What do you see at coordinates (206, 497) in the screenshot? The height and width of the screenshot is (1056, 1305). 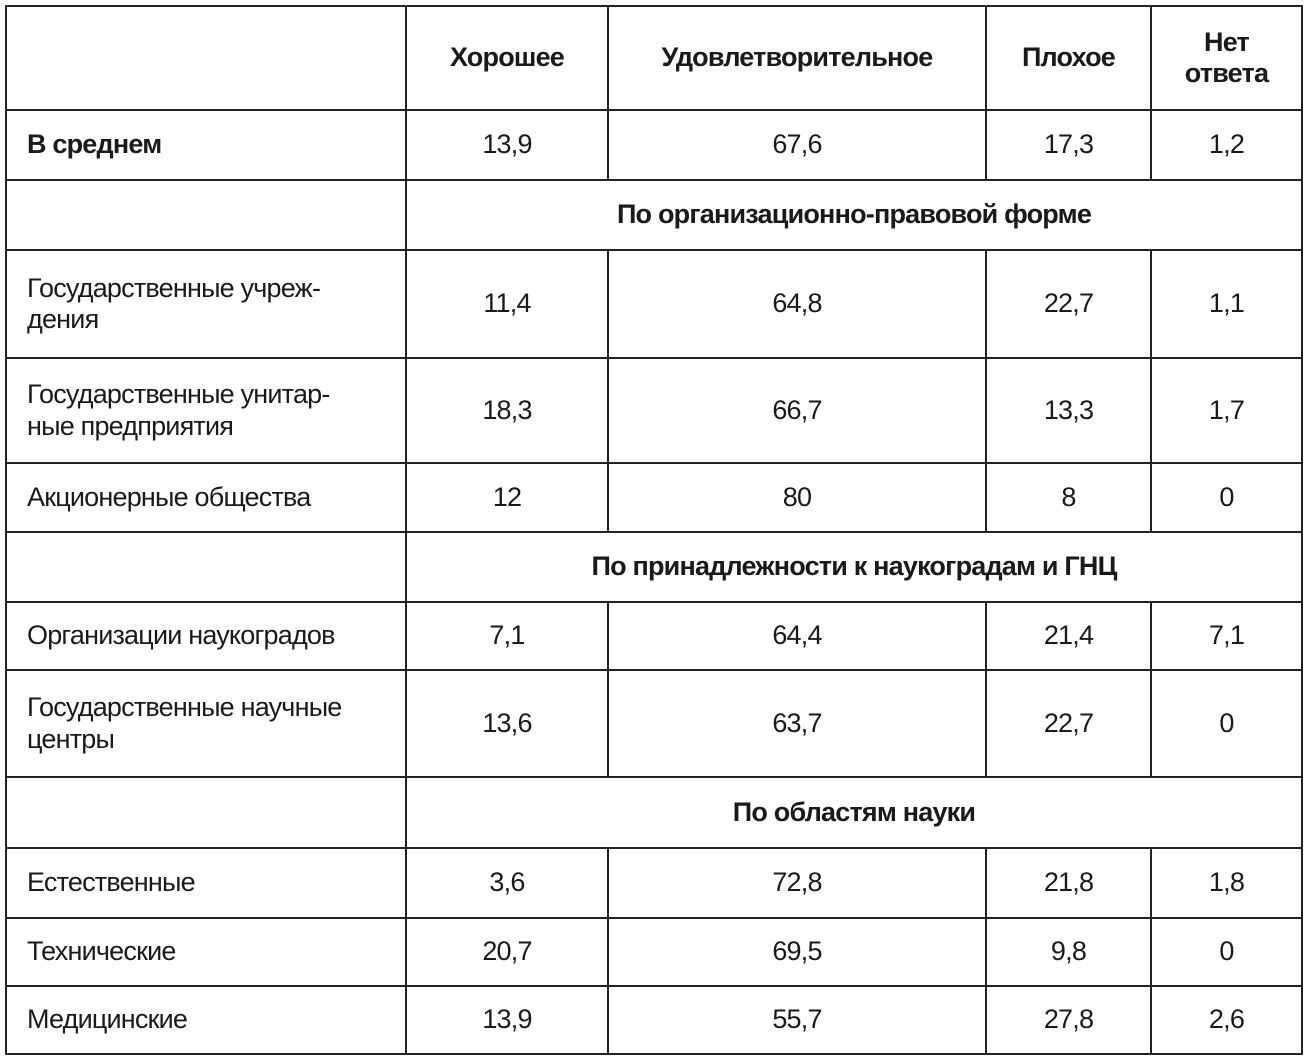 I see `row-label: Акционерные общества` at bounding box center [206, 497].